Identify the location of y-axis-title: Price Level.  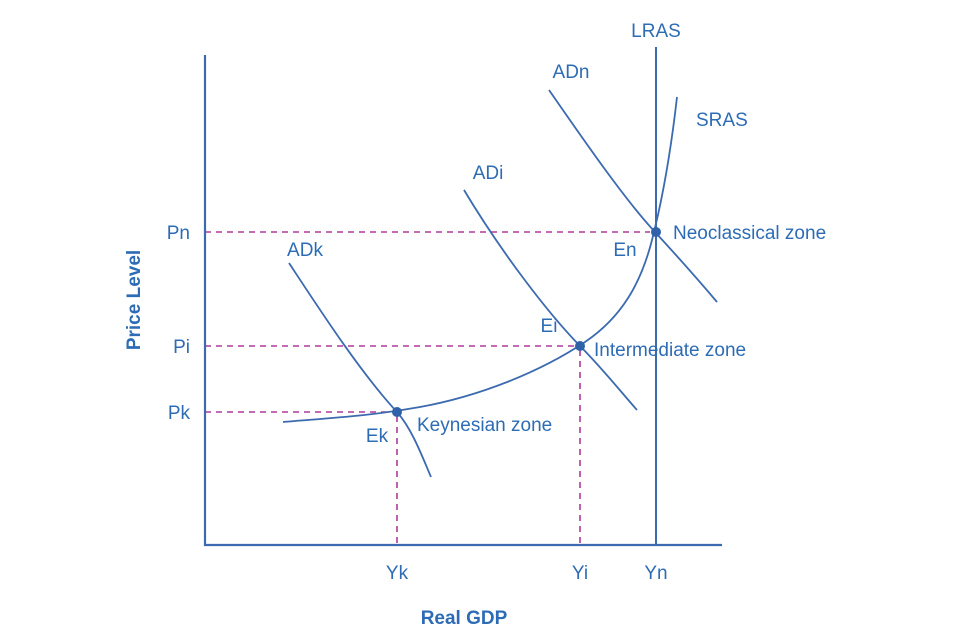
(134, 300).